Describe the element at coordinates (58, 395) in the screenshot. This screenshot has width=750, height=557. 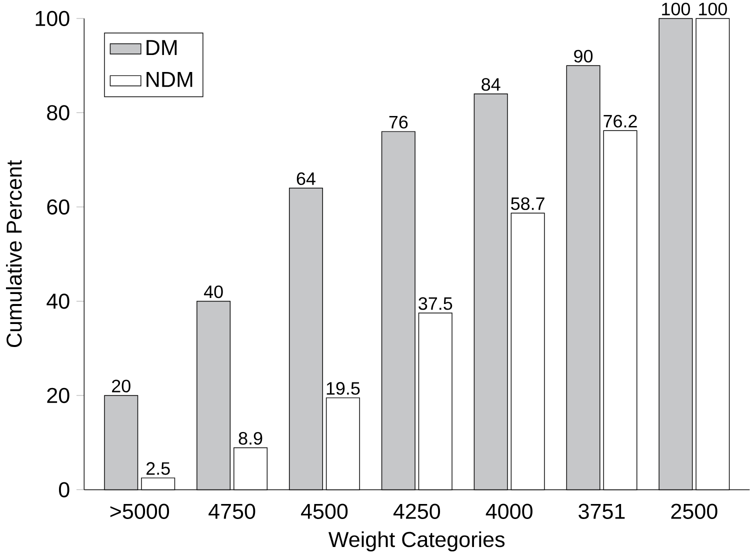
I see `y-tick-label: 20` at that location.